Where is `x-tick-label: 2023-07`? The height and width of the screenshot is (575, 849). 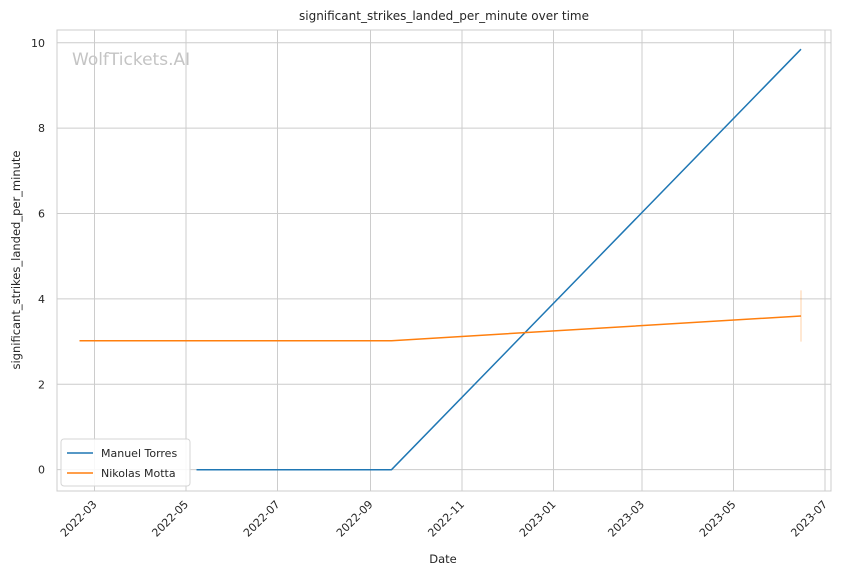
x-tick-label: 2023-07 is located at coordinates (809, 519).